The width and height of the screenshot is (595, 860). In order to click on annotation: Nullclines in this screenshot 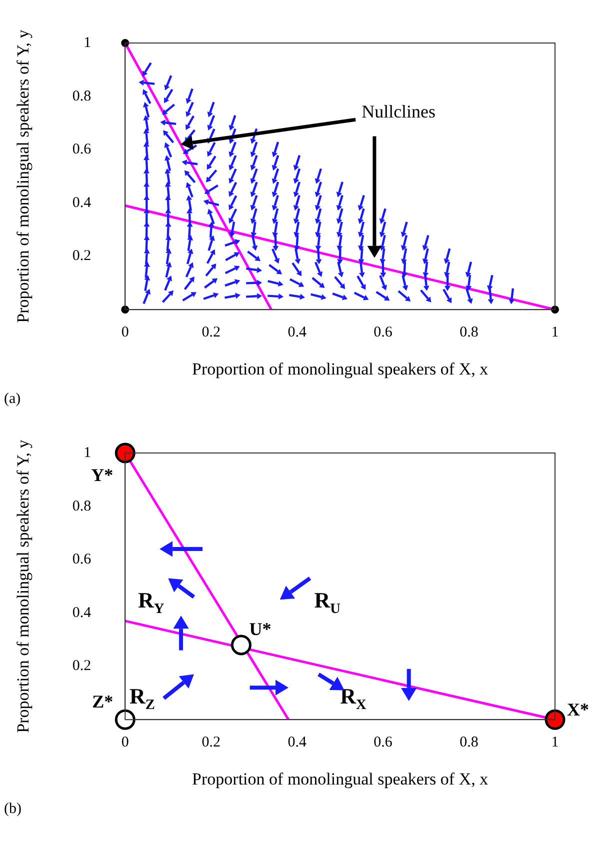, I will do `click(399, 112)`.